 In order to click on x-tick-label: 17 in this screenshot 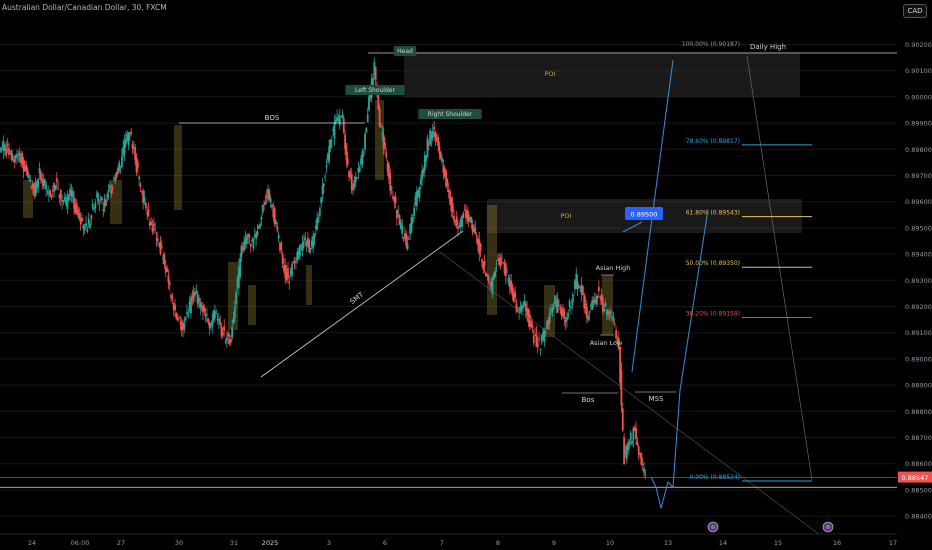, I will do `click(893, 543)`.